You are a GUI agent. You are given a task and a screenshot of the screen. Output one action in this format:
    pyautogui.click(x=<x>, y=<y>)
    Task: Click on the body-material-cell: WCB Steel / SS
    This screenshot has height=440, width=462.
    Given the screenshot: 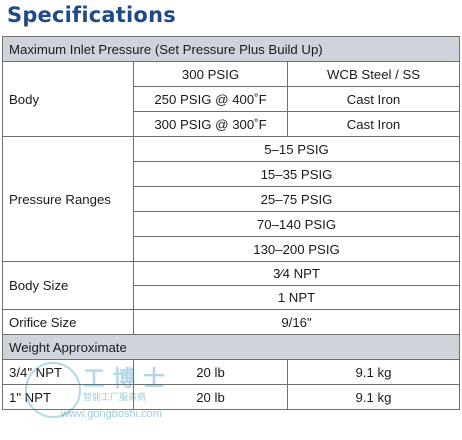 What is the action you would take?
    pyautogui.click(x=373, y=74)
    